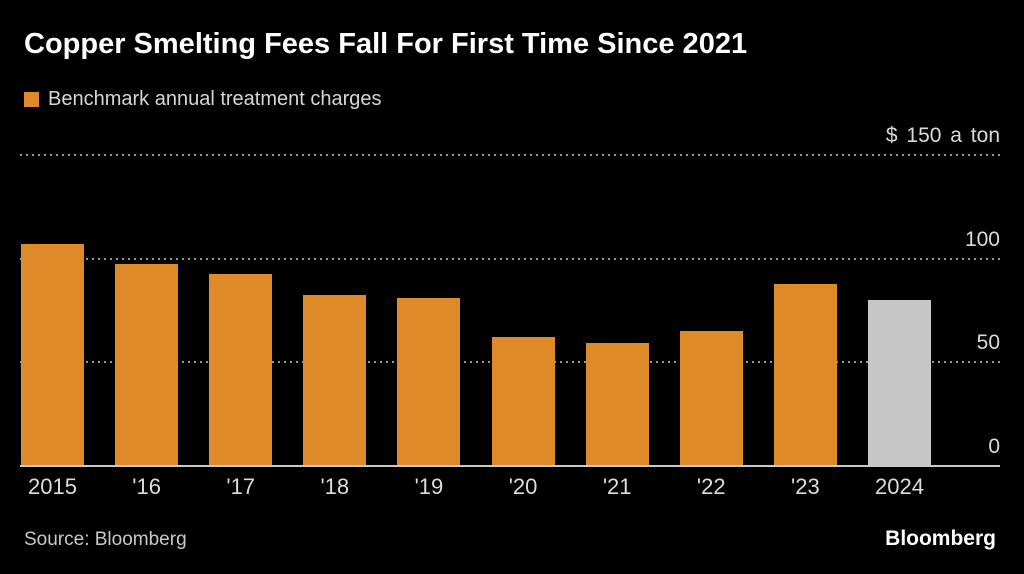  What do you see at coordinates (476, 487) in the screenshot?
I see `x-axis-labels: 2015 '16 '17 '18 '19 '20 '21 '22 '23 2024` at bounding box center [476, 487].